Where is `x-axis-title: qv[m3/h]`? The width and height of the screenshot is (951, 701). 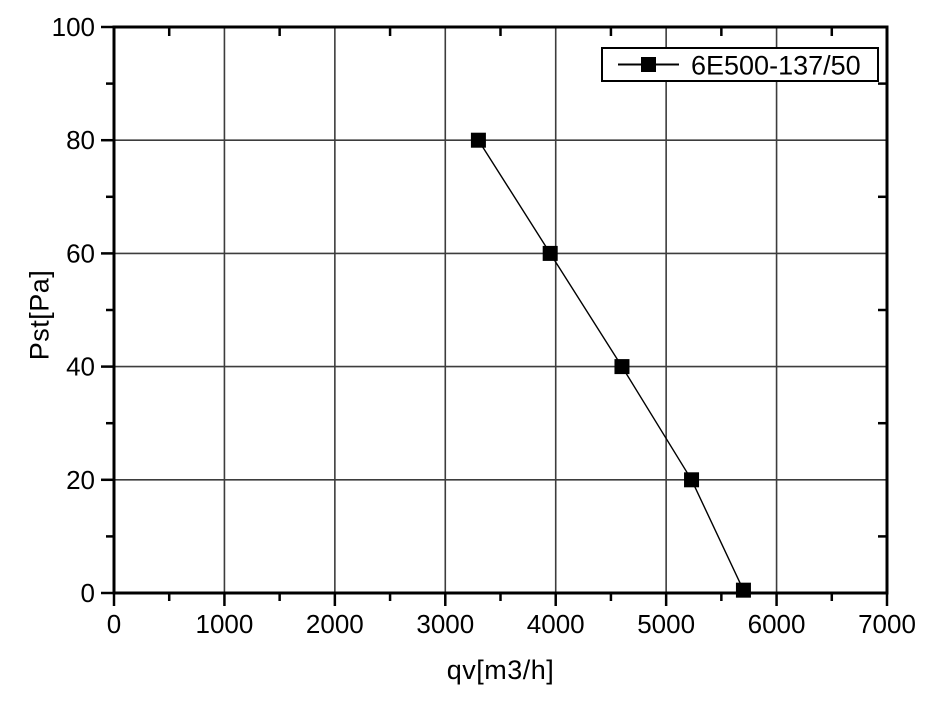 x-axis-title: qv[m3/h] is located at coordinates (500, 670).